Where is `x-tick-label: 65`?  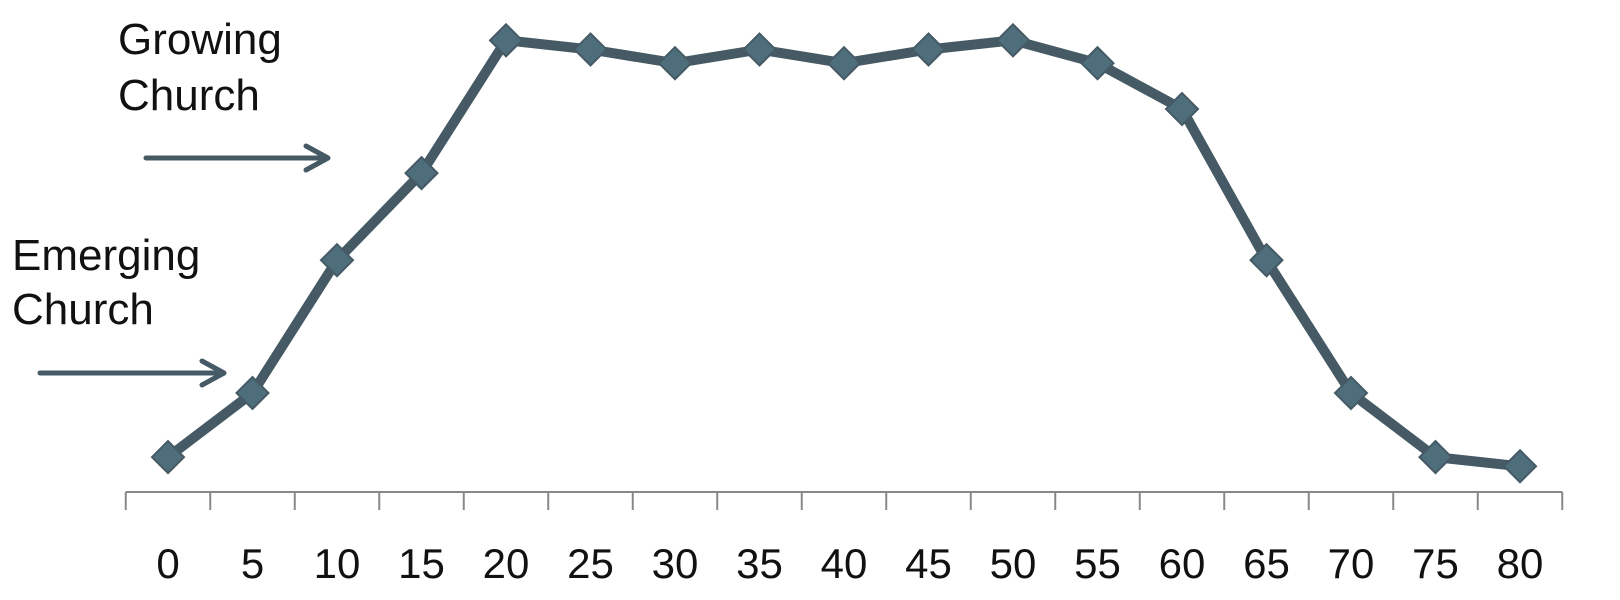 x-tick-label: 65 is located at coordinates (1266, 563).